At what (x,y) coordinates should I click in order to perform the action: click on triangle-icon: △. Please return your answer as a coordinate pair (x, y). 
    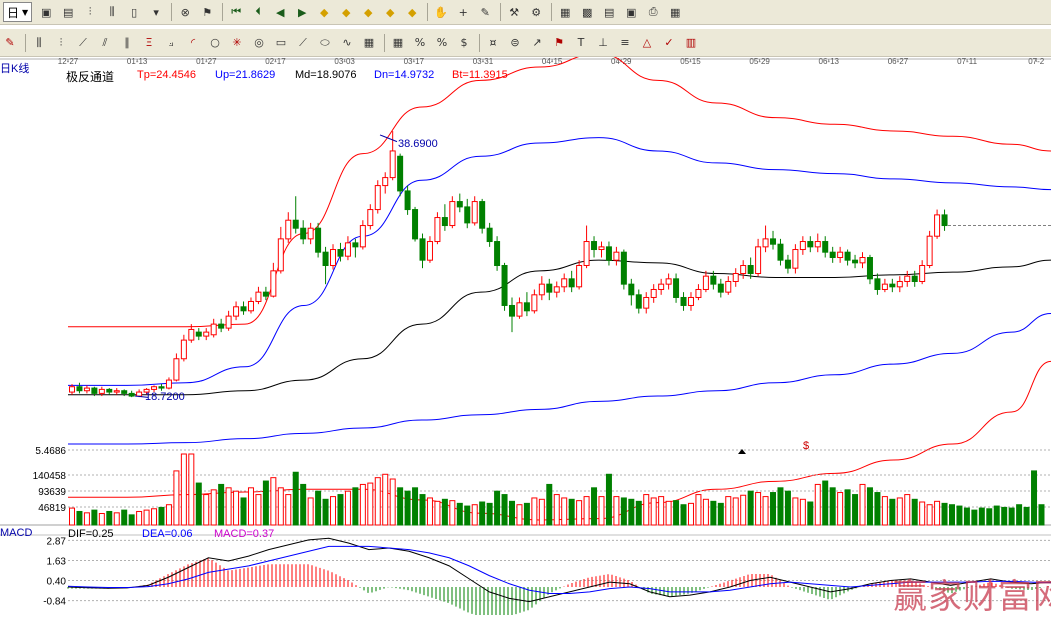
    Looking at the image, I should click on (647, 42).